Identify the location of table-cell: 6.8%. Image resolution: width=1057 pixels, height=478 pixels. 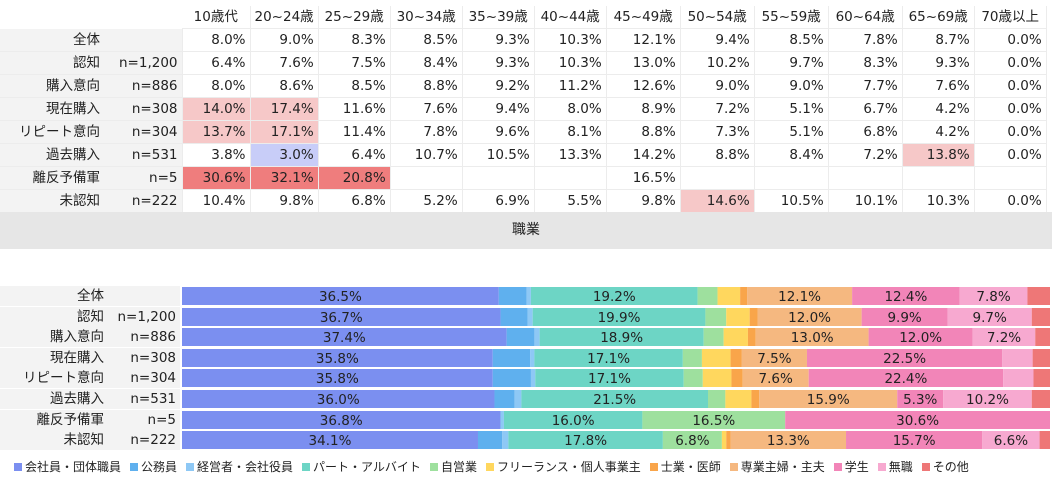
(865, 132).